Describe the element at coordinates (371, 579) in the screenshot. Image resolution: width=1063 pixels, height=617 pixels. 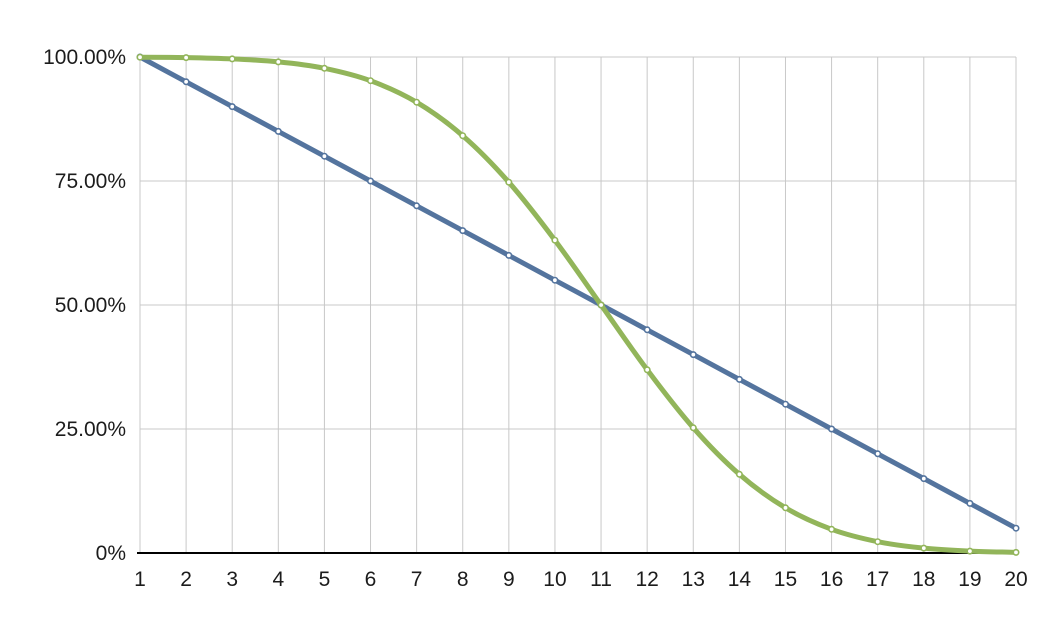
I see `x-tick-label: 6` at that location.